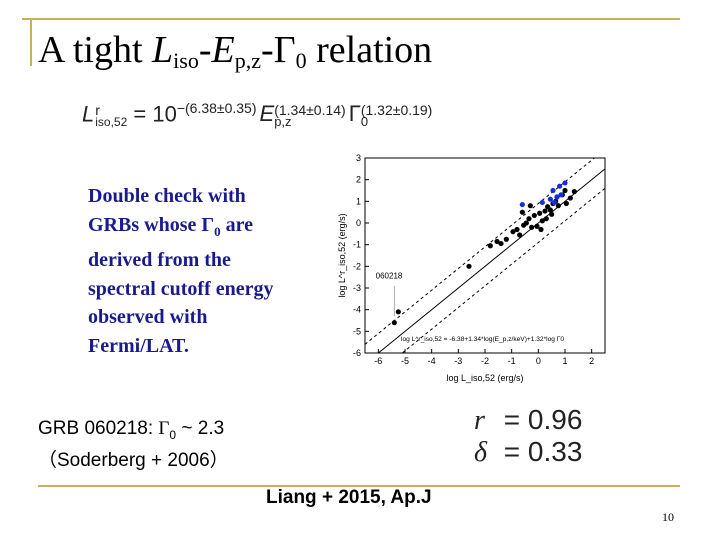 This screenshot has height=540, width=720. Describe the element at coordinates (357, 288) in the screenshot. I see `y-tick-label: -3` at that location.